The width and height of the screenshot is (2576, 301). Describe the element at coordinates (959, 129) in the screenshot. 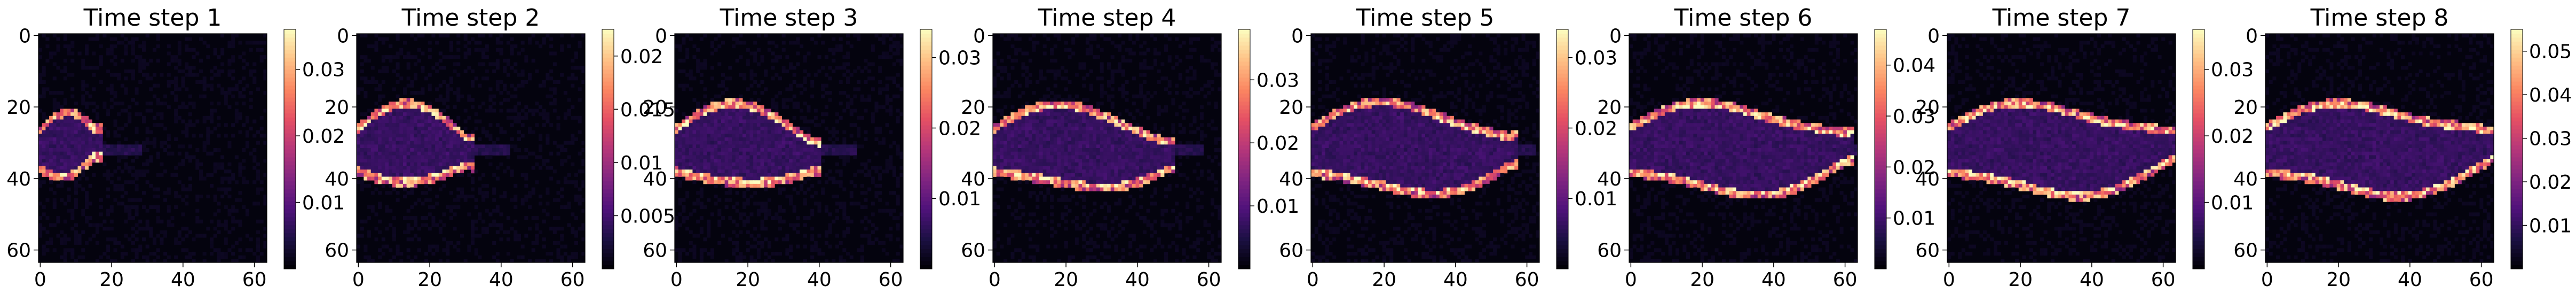

I see `colorbar-tick-label: 0.02` at that location.